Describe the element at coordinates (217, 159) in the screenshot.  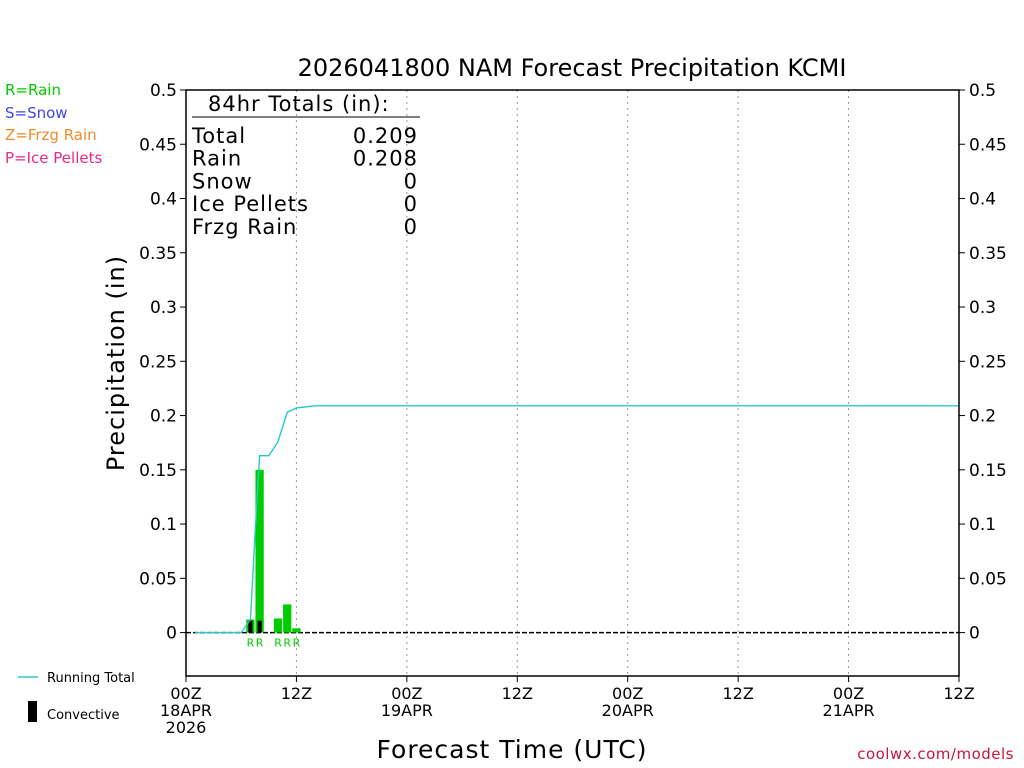
I see `totals-label: Rain` at that location.